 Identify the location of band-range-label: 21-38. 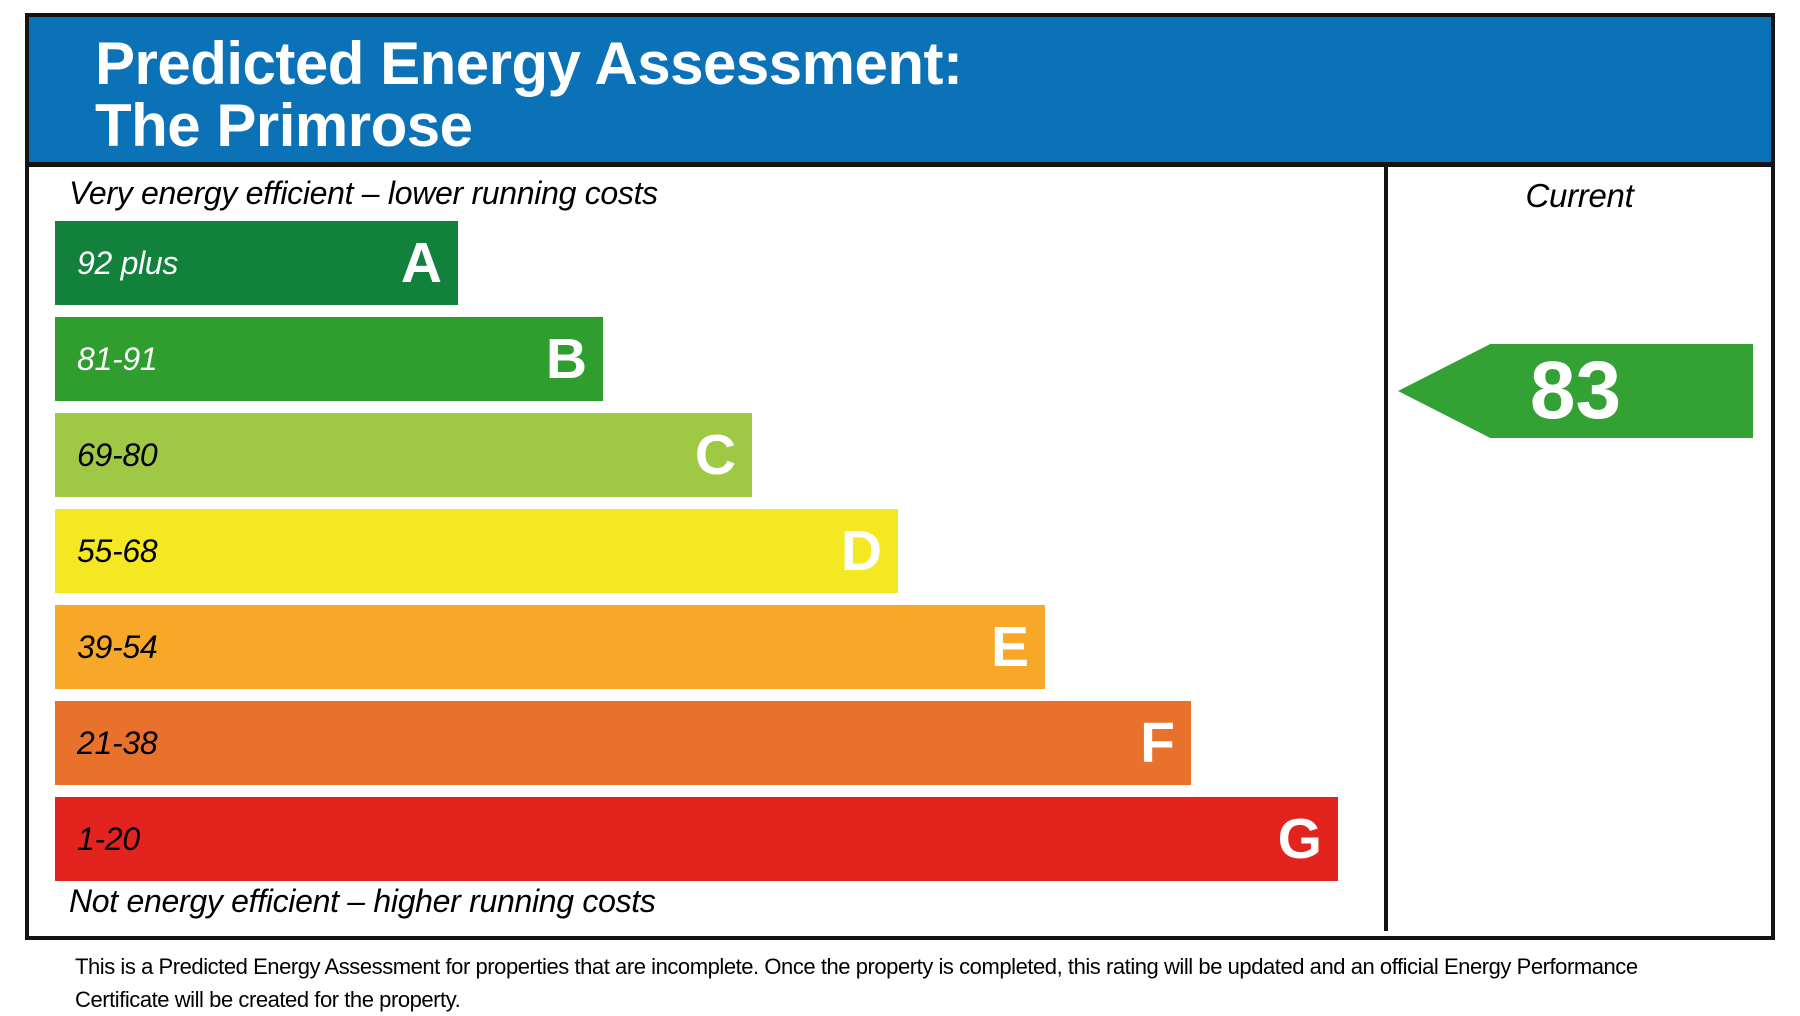
(117, 742).